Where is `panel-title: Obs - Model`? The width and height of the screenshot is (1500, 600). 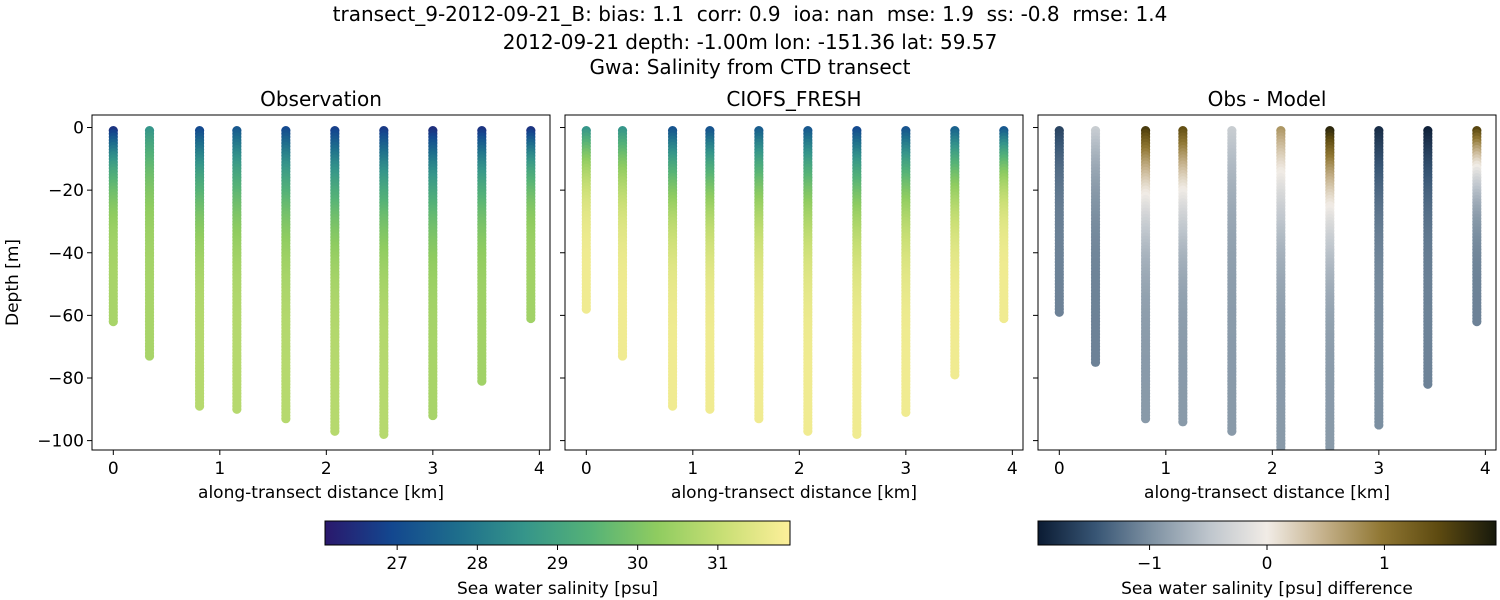
panel-title: Obs - Model is located at coordinates (1267, 99).